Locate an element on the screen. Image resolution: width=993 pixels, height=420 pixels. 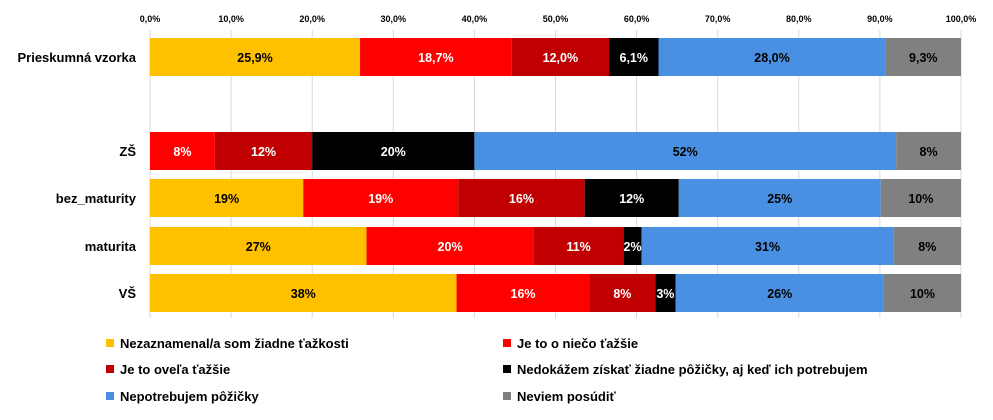
data-label: 11% is located at coordinates (578, 247).